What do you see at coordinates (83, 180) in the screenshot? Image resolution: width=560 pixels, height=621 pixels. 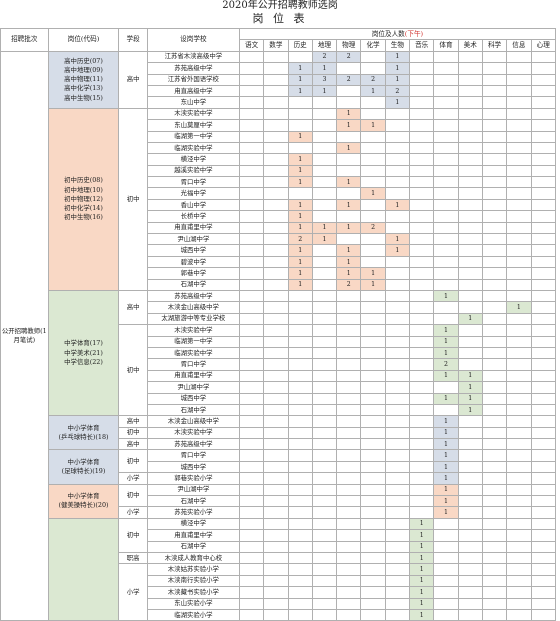 I see `post-line: 初中历史(08)` at bounding box center [83, 180].